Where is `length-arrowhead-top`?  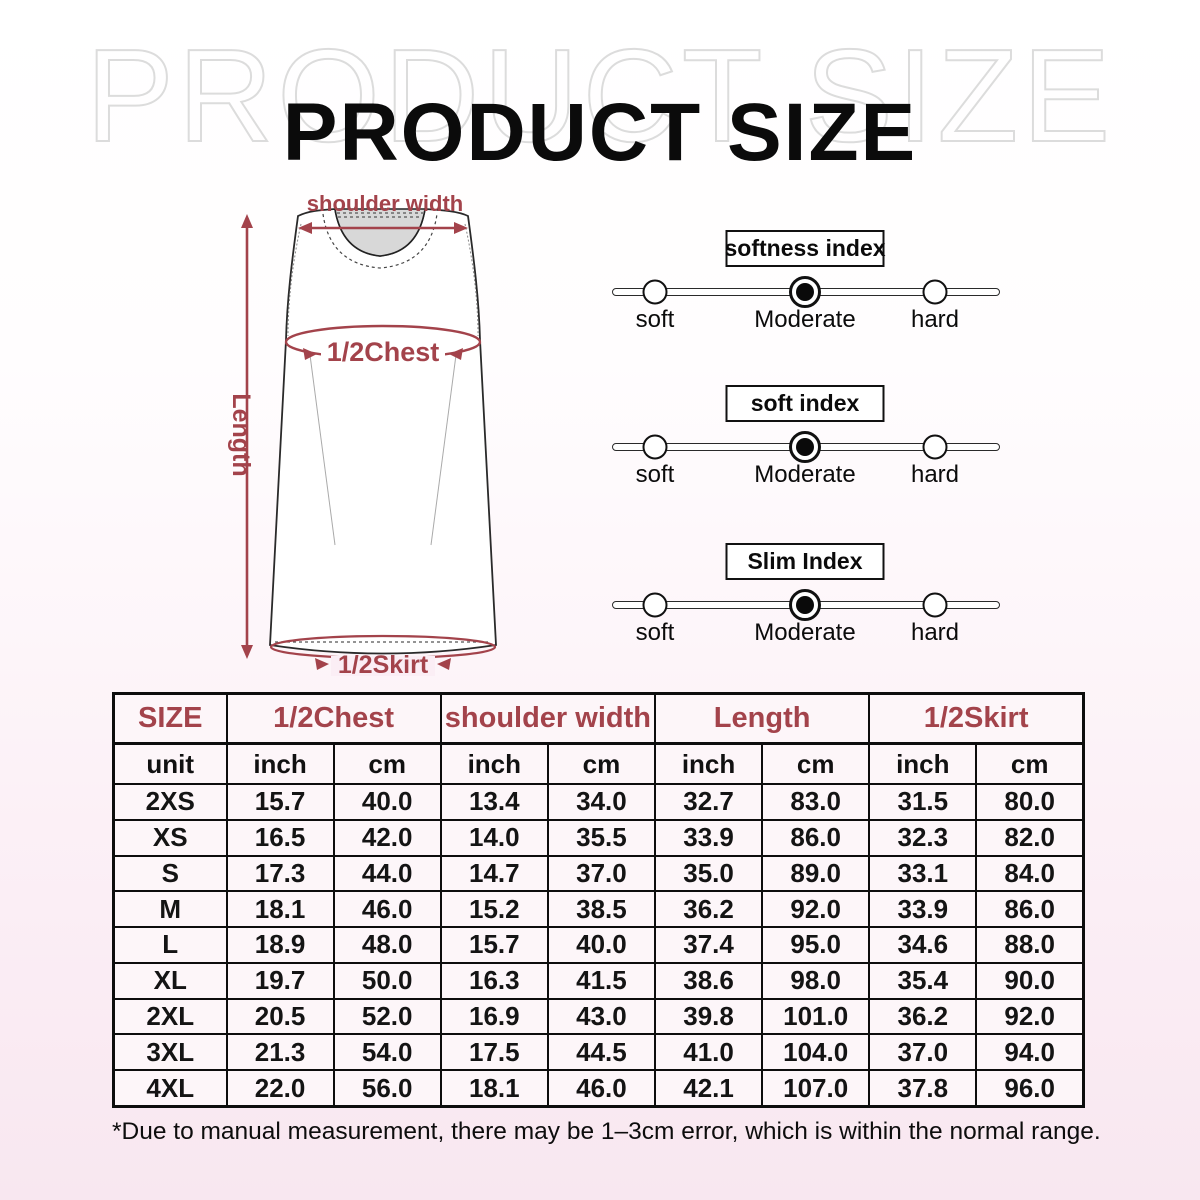
length-arrowhead-top is located at coordinates (247, 221).